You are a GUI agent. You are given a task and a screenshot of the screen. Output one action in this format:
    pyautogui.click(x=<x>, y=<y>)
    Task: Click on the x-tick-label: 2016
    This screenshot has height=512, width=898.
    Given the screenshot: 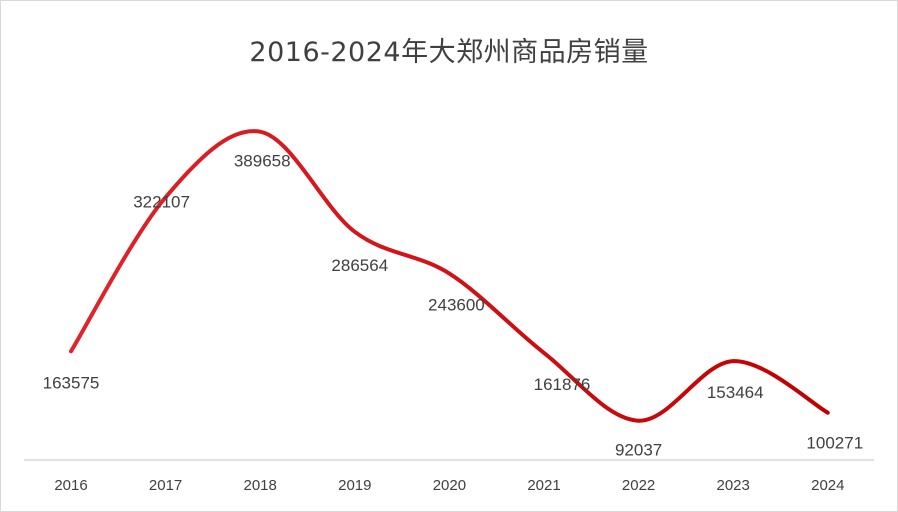 What is the action you would take?
    pyautogui.click(x=70, y=485)
    